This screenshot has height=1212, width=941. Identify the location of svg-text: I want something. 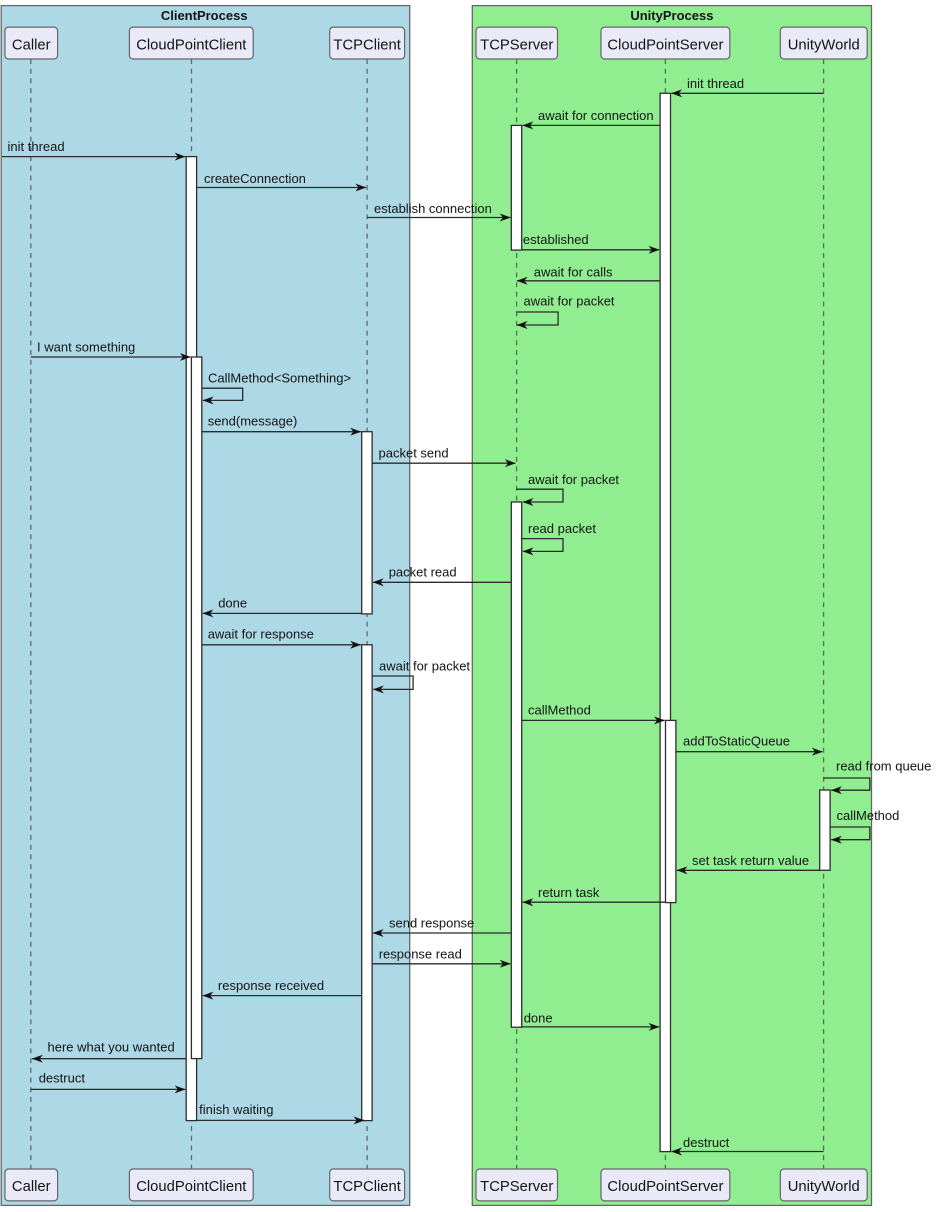
(86, 347).